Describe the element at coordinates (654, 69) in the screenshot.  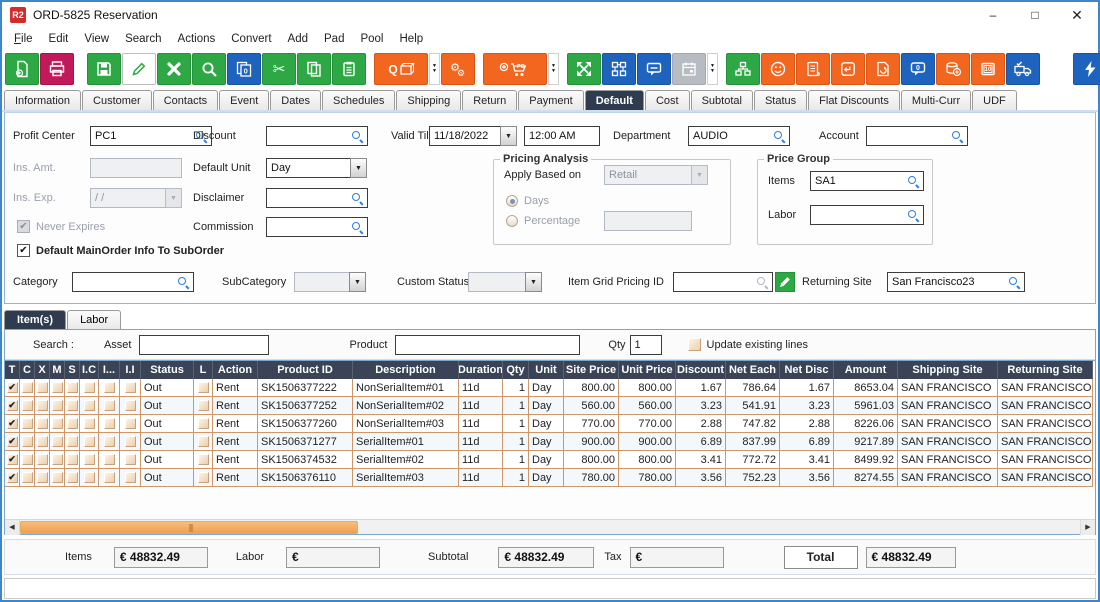
I see `comment-icon` at that location.